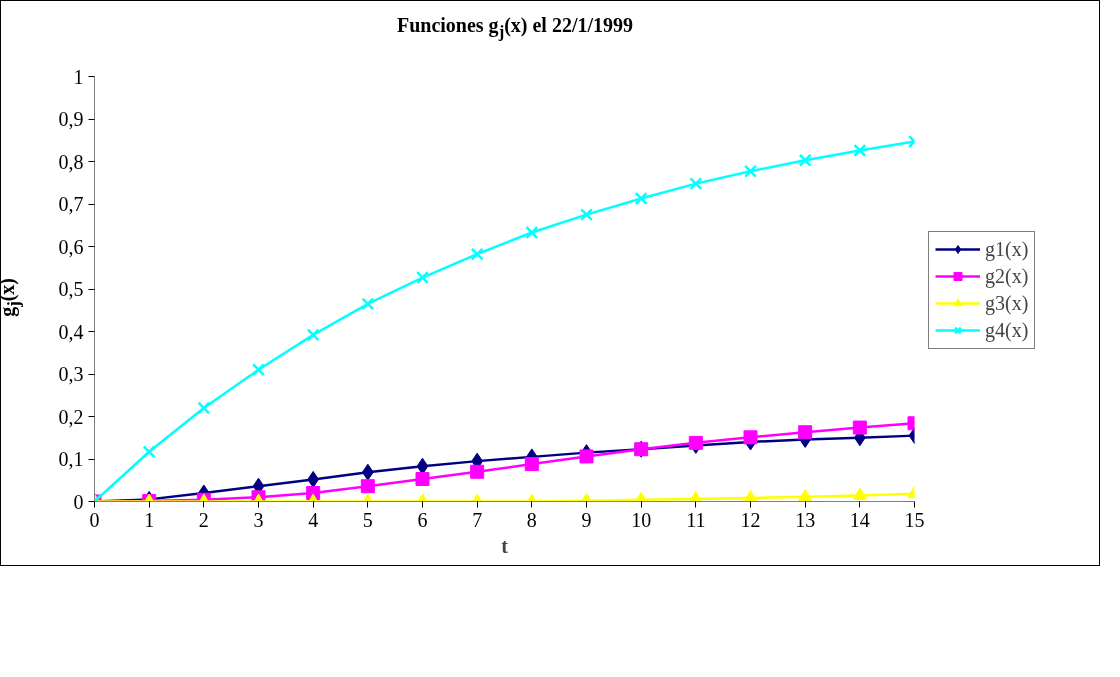  Describe the element at coordinates (515, 28) in the screenshot. I see `chart-title: Funciones g$_{j}$(x) el 22/1/1999` at that location.